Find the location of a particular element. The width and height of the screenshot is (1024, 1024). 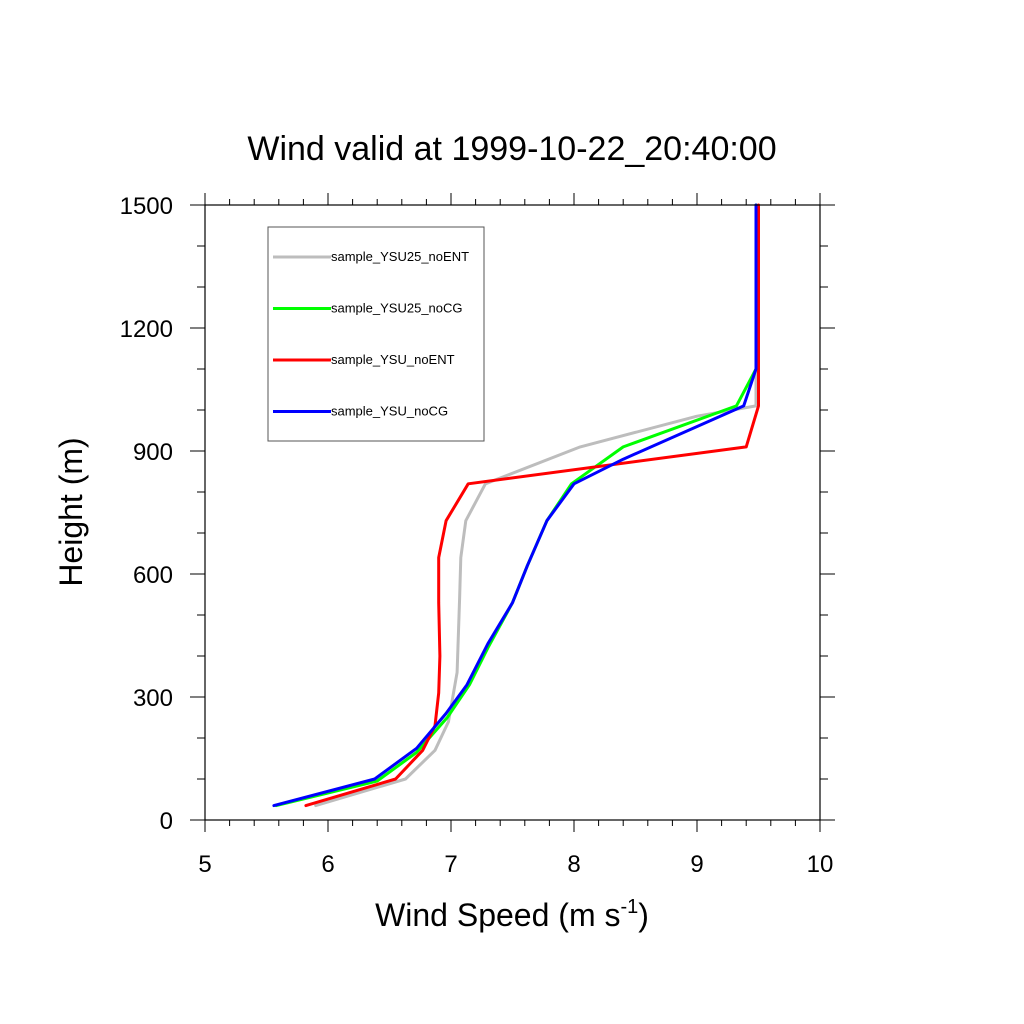

y-axis-label: Height (m) is located at coordinates (71, 511).